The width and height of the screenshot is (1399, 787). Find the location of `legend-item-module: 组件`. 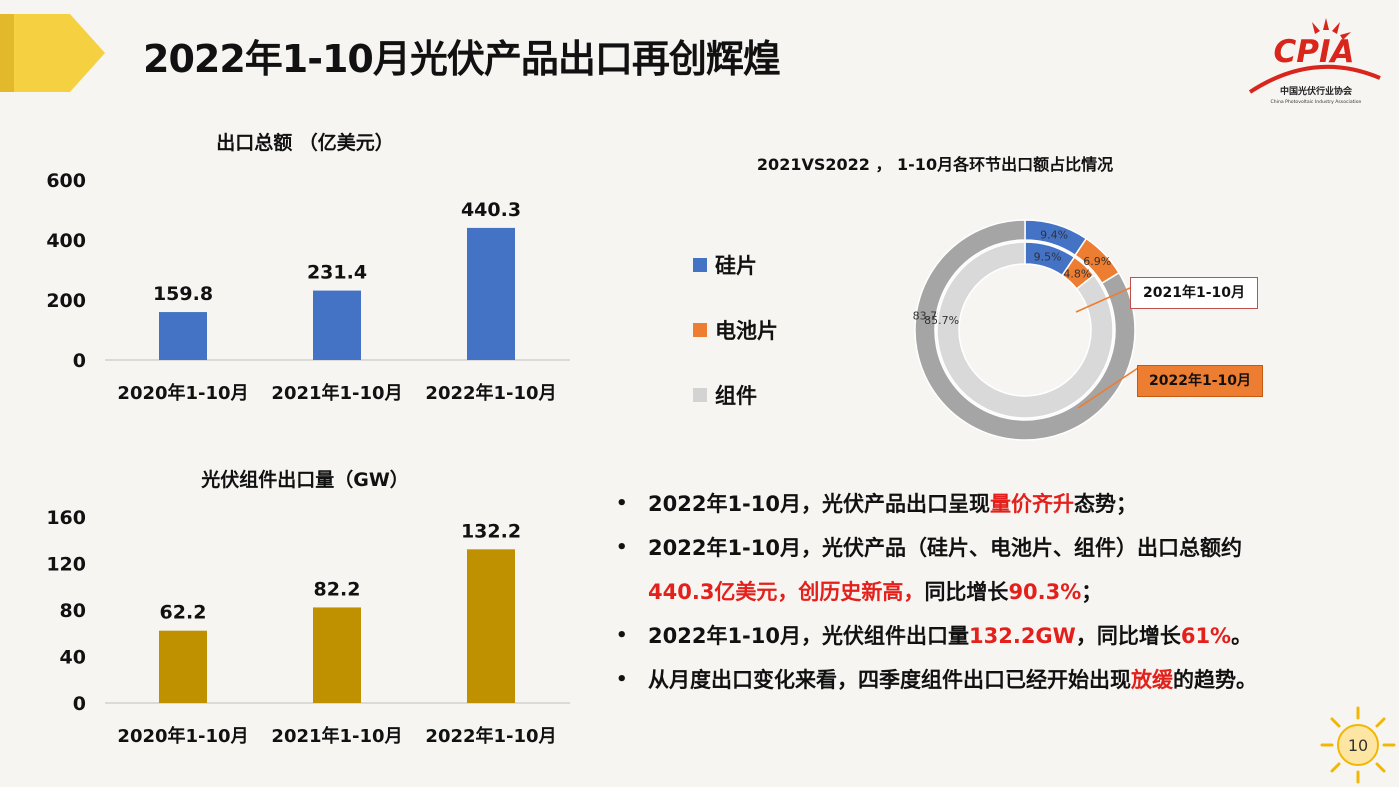

legend-item-module: 组件 is located at coordinates (725, 395).